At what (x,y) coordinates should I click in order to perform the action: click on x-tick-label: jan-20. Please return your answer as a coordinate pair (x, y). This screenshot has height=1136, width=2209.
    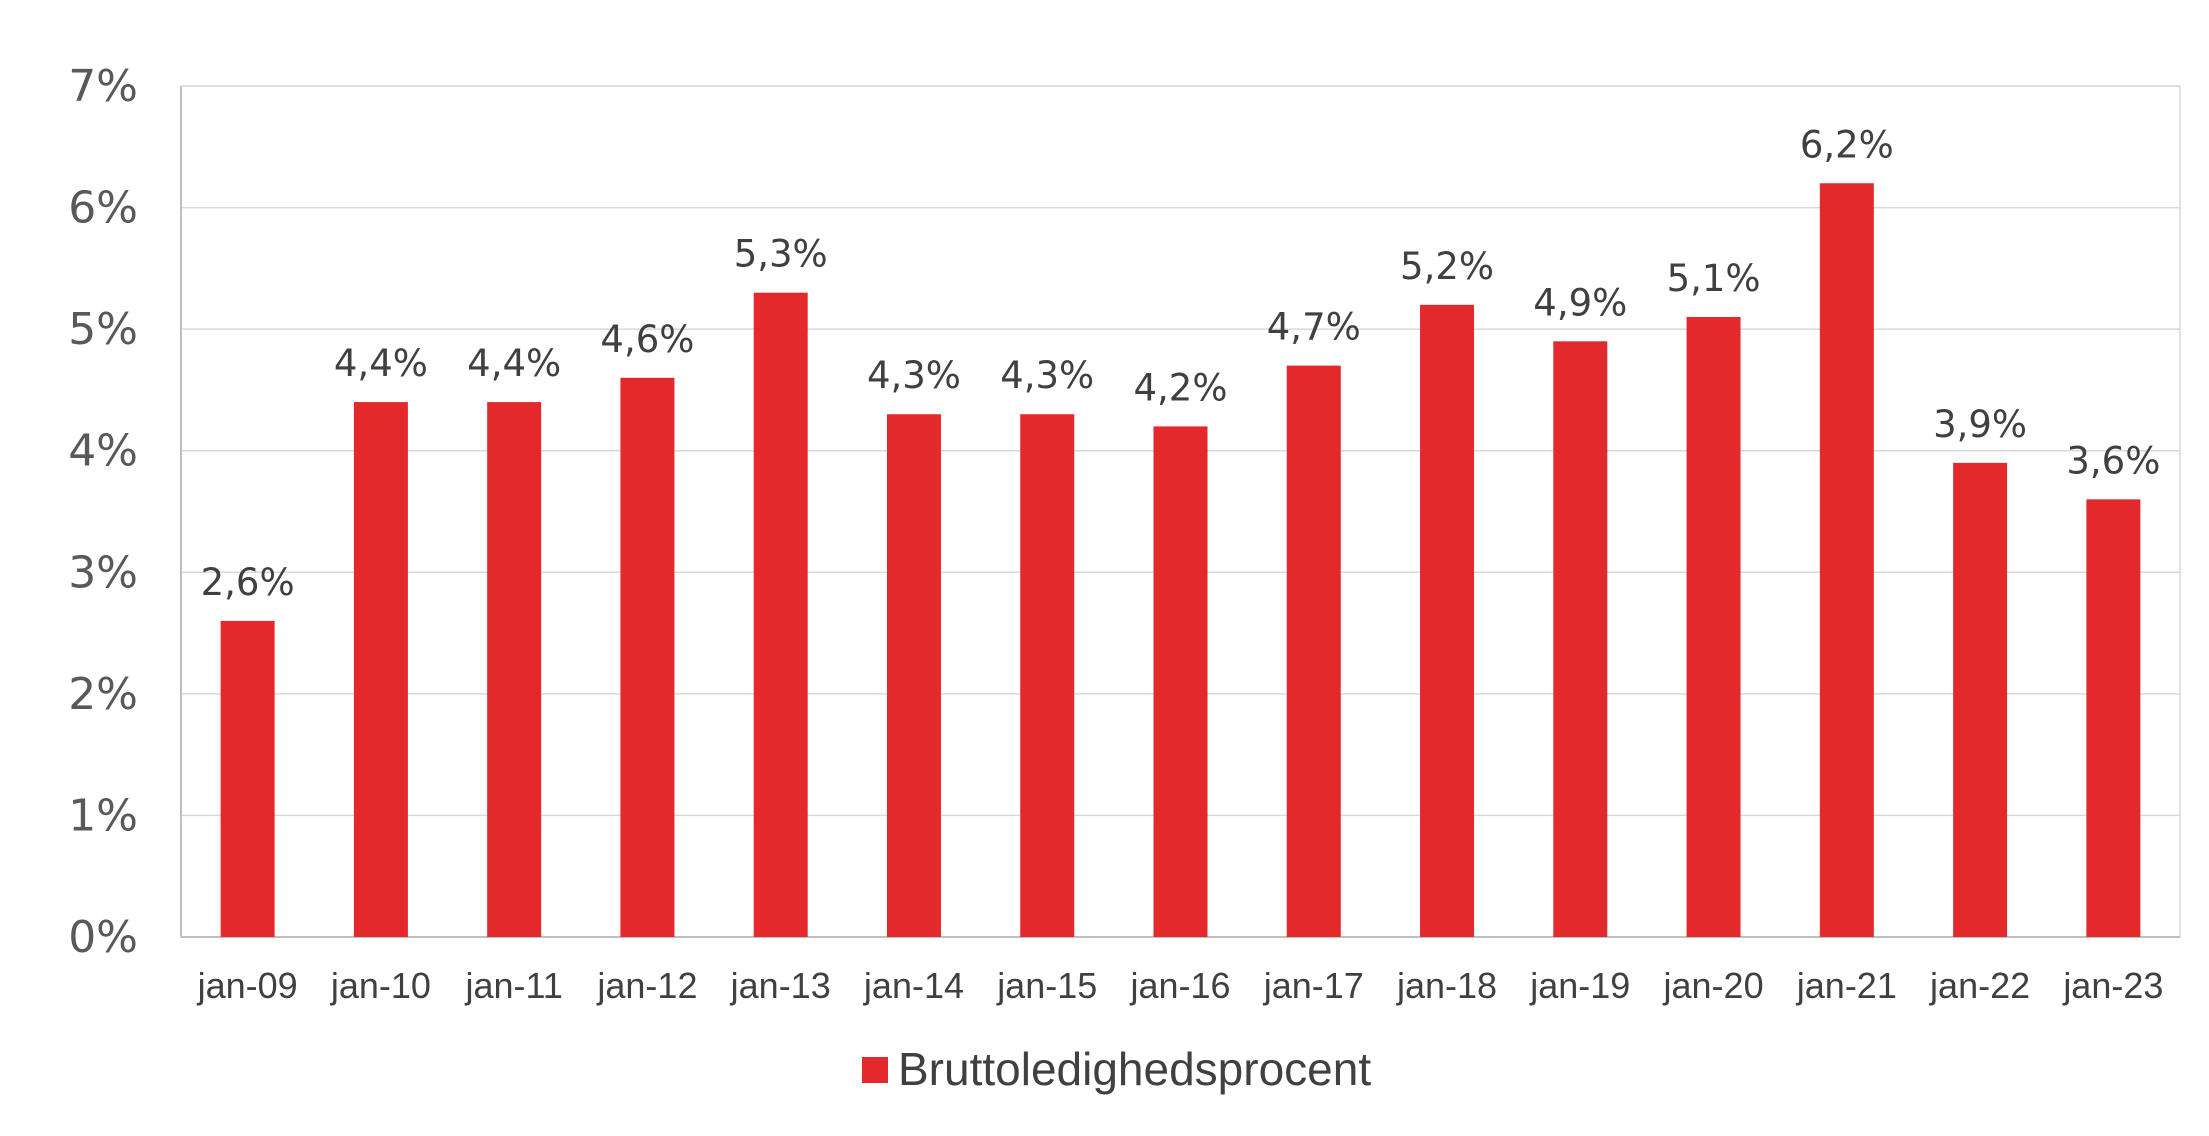
    Looking at the image, I should click on (1713, 985).